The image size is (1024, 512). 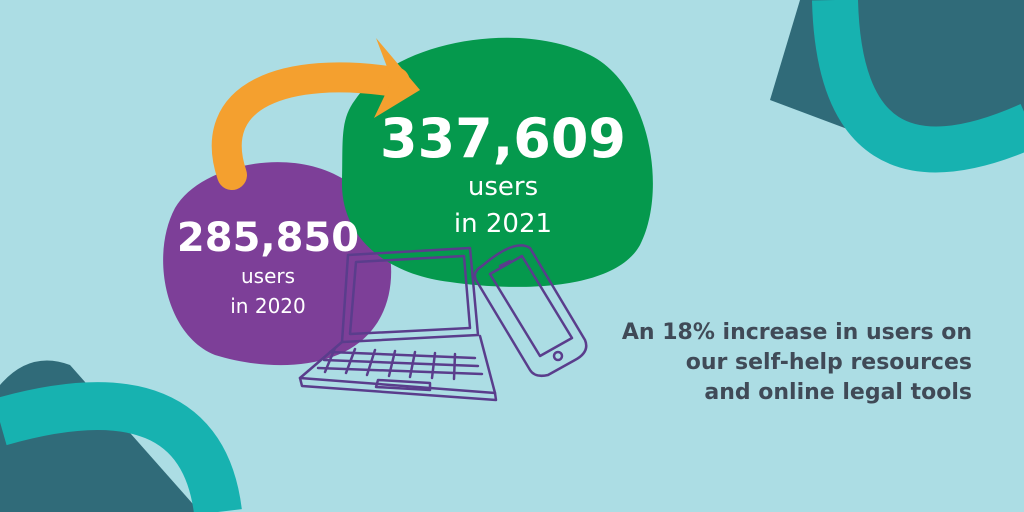 What do you see at coordinates (503, 187) in the screenshot?
I see `stat-2021-label-line1: users` at bounding box center [503, 187].